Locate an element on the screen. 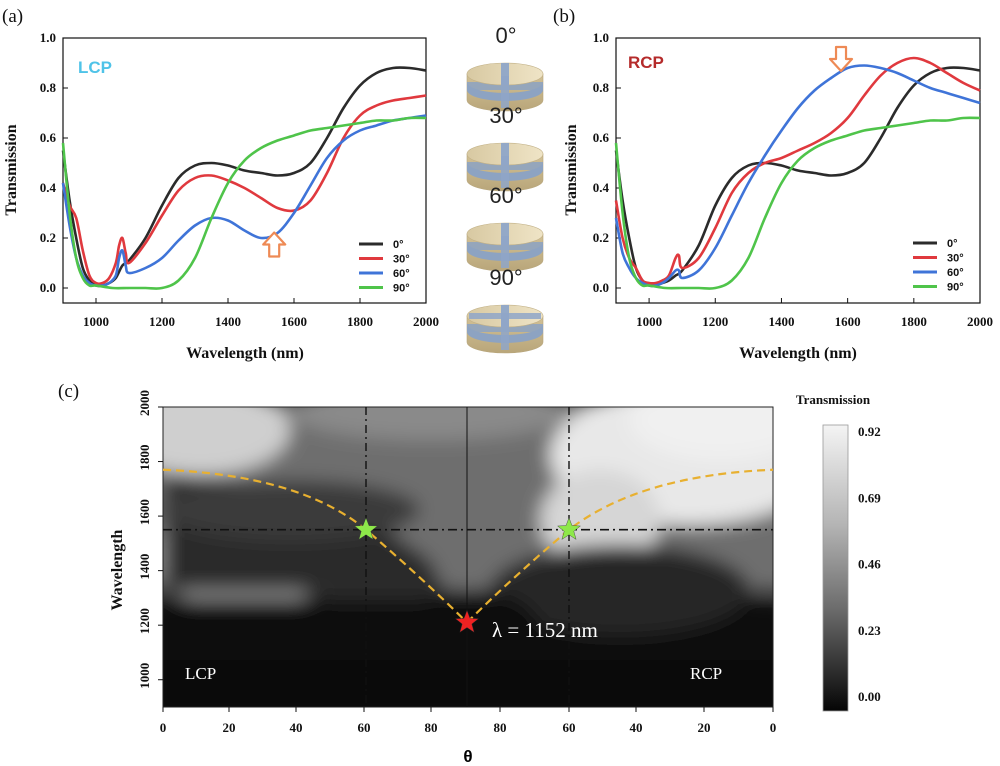 Image resolution: width=1000 pixels, height=766 pixels. colorbar-ticks: 0.92 0.69 0.46 0.23 0.00 is located at coordinates (869, 564).